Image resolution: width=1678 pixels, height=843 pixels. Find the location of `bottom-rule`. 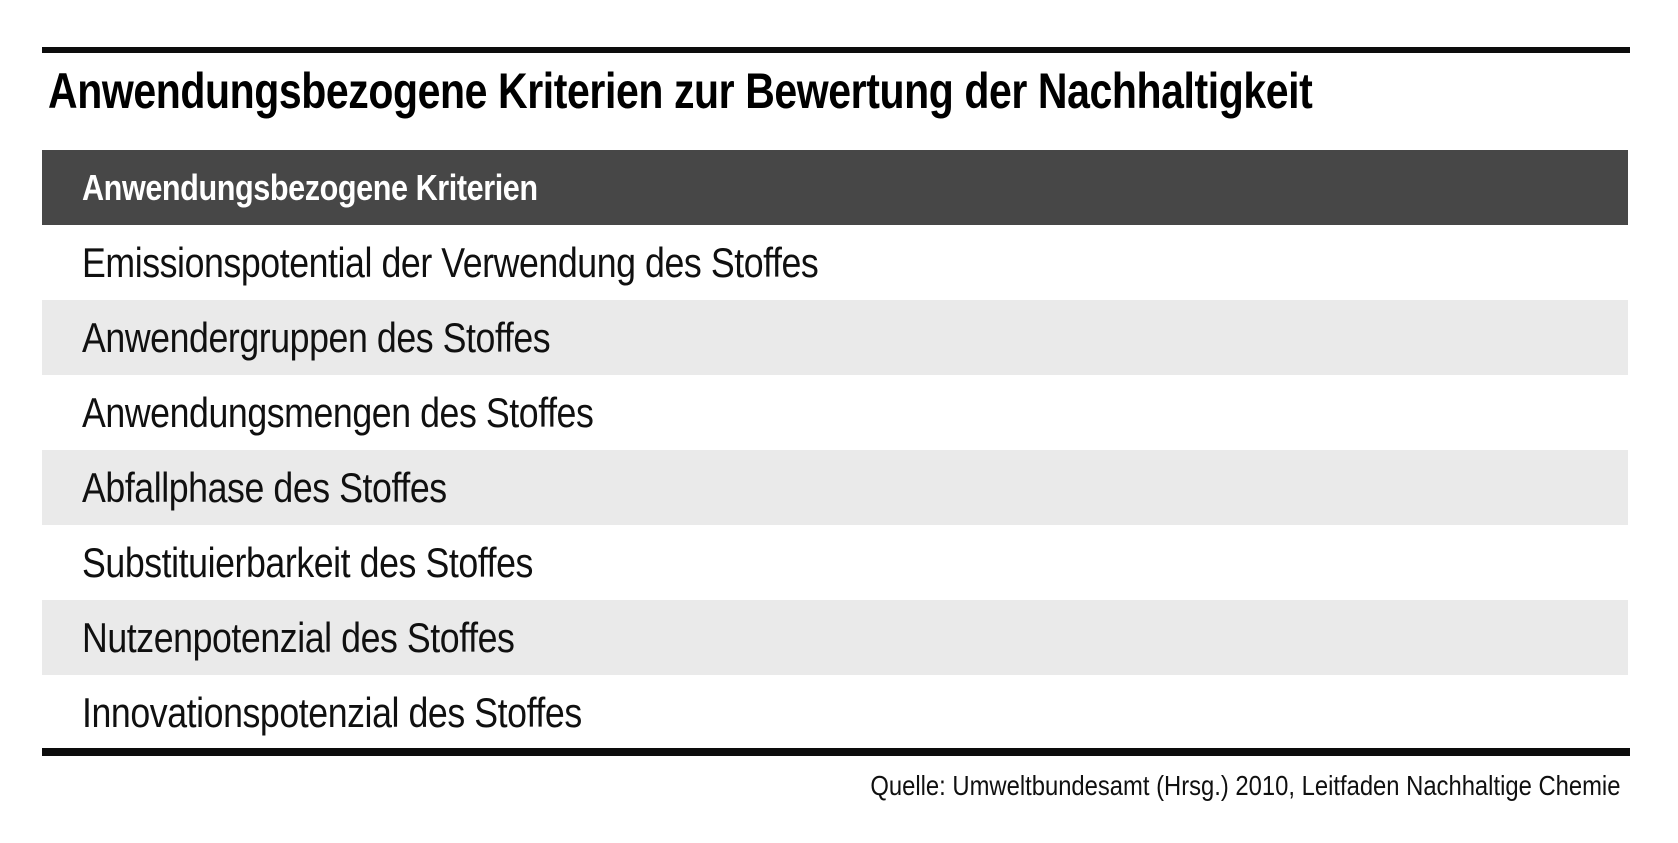

bottom-rule is located at coordinates (836, 752).